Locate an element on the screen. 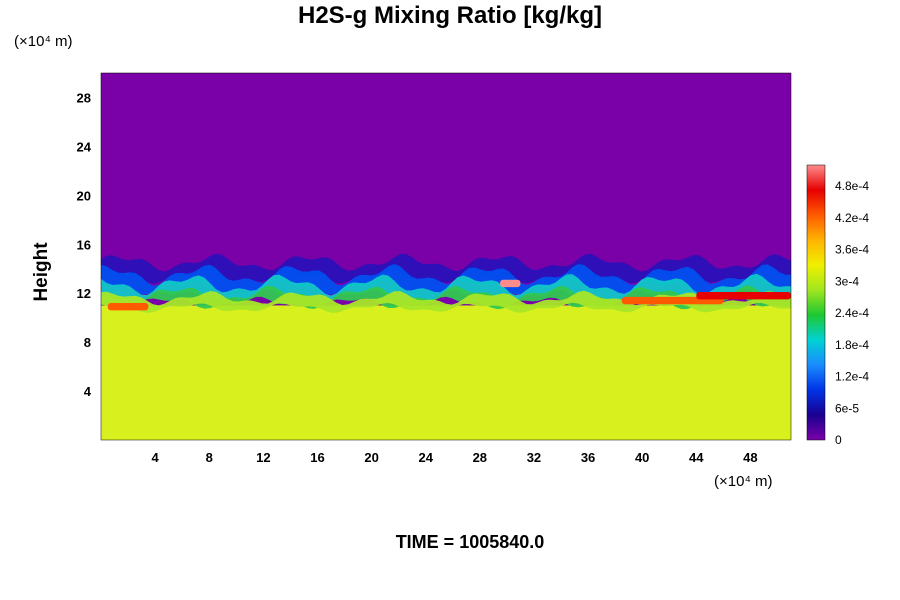 The width and height of the screenshot is (900, 600). x-tick-label: 48 is located at coordinates (750, 457).